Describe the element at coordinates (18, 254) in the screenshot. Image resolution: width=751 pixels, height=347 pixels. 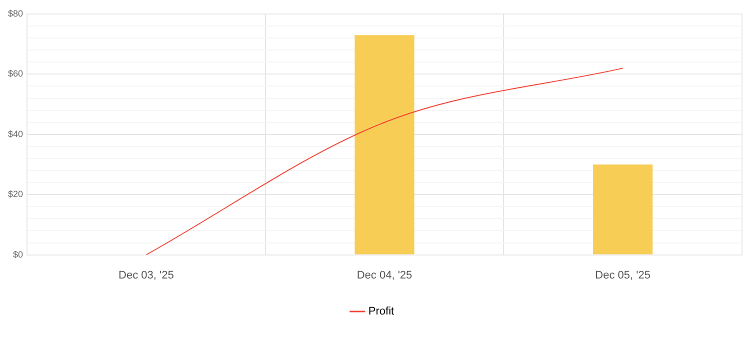
I see `y-tick-label: $0` at that location.